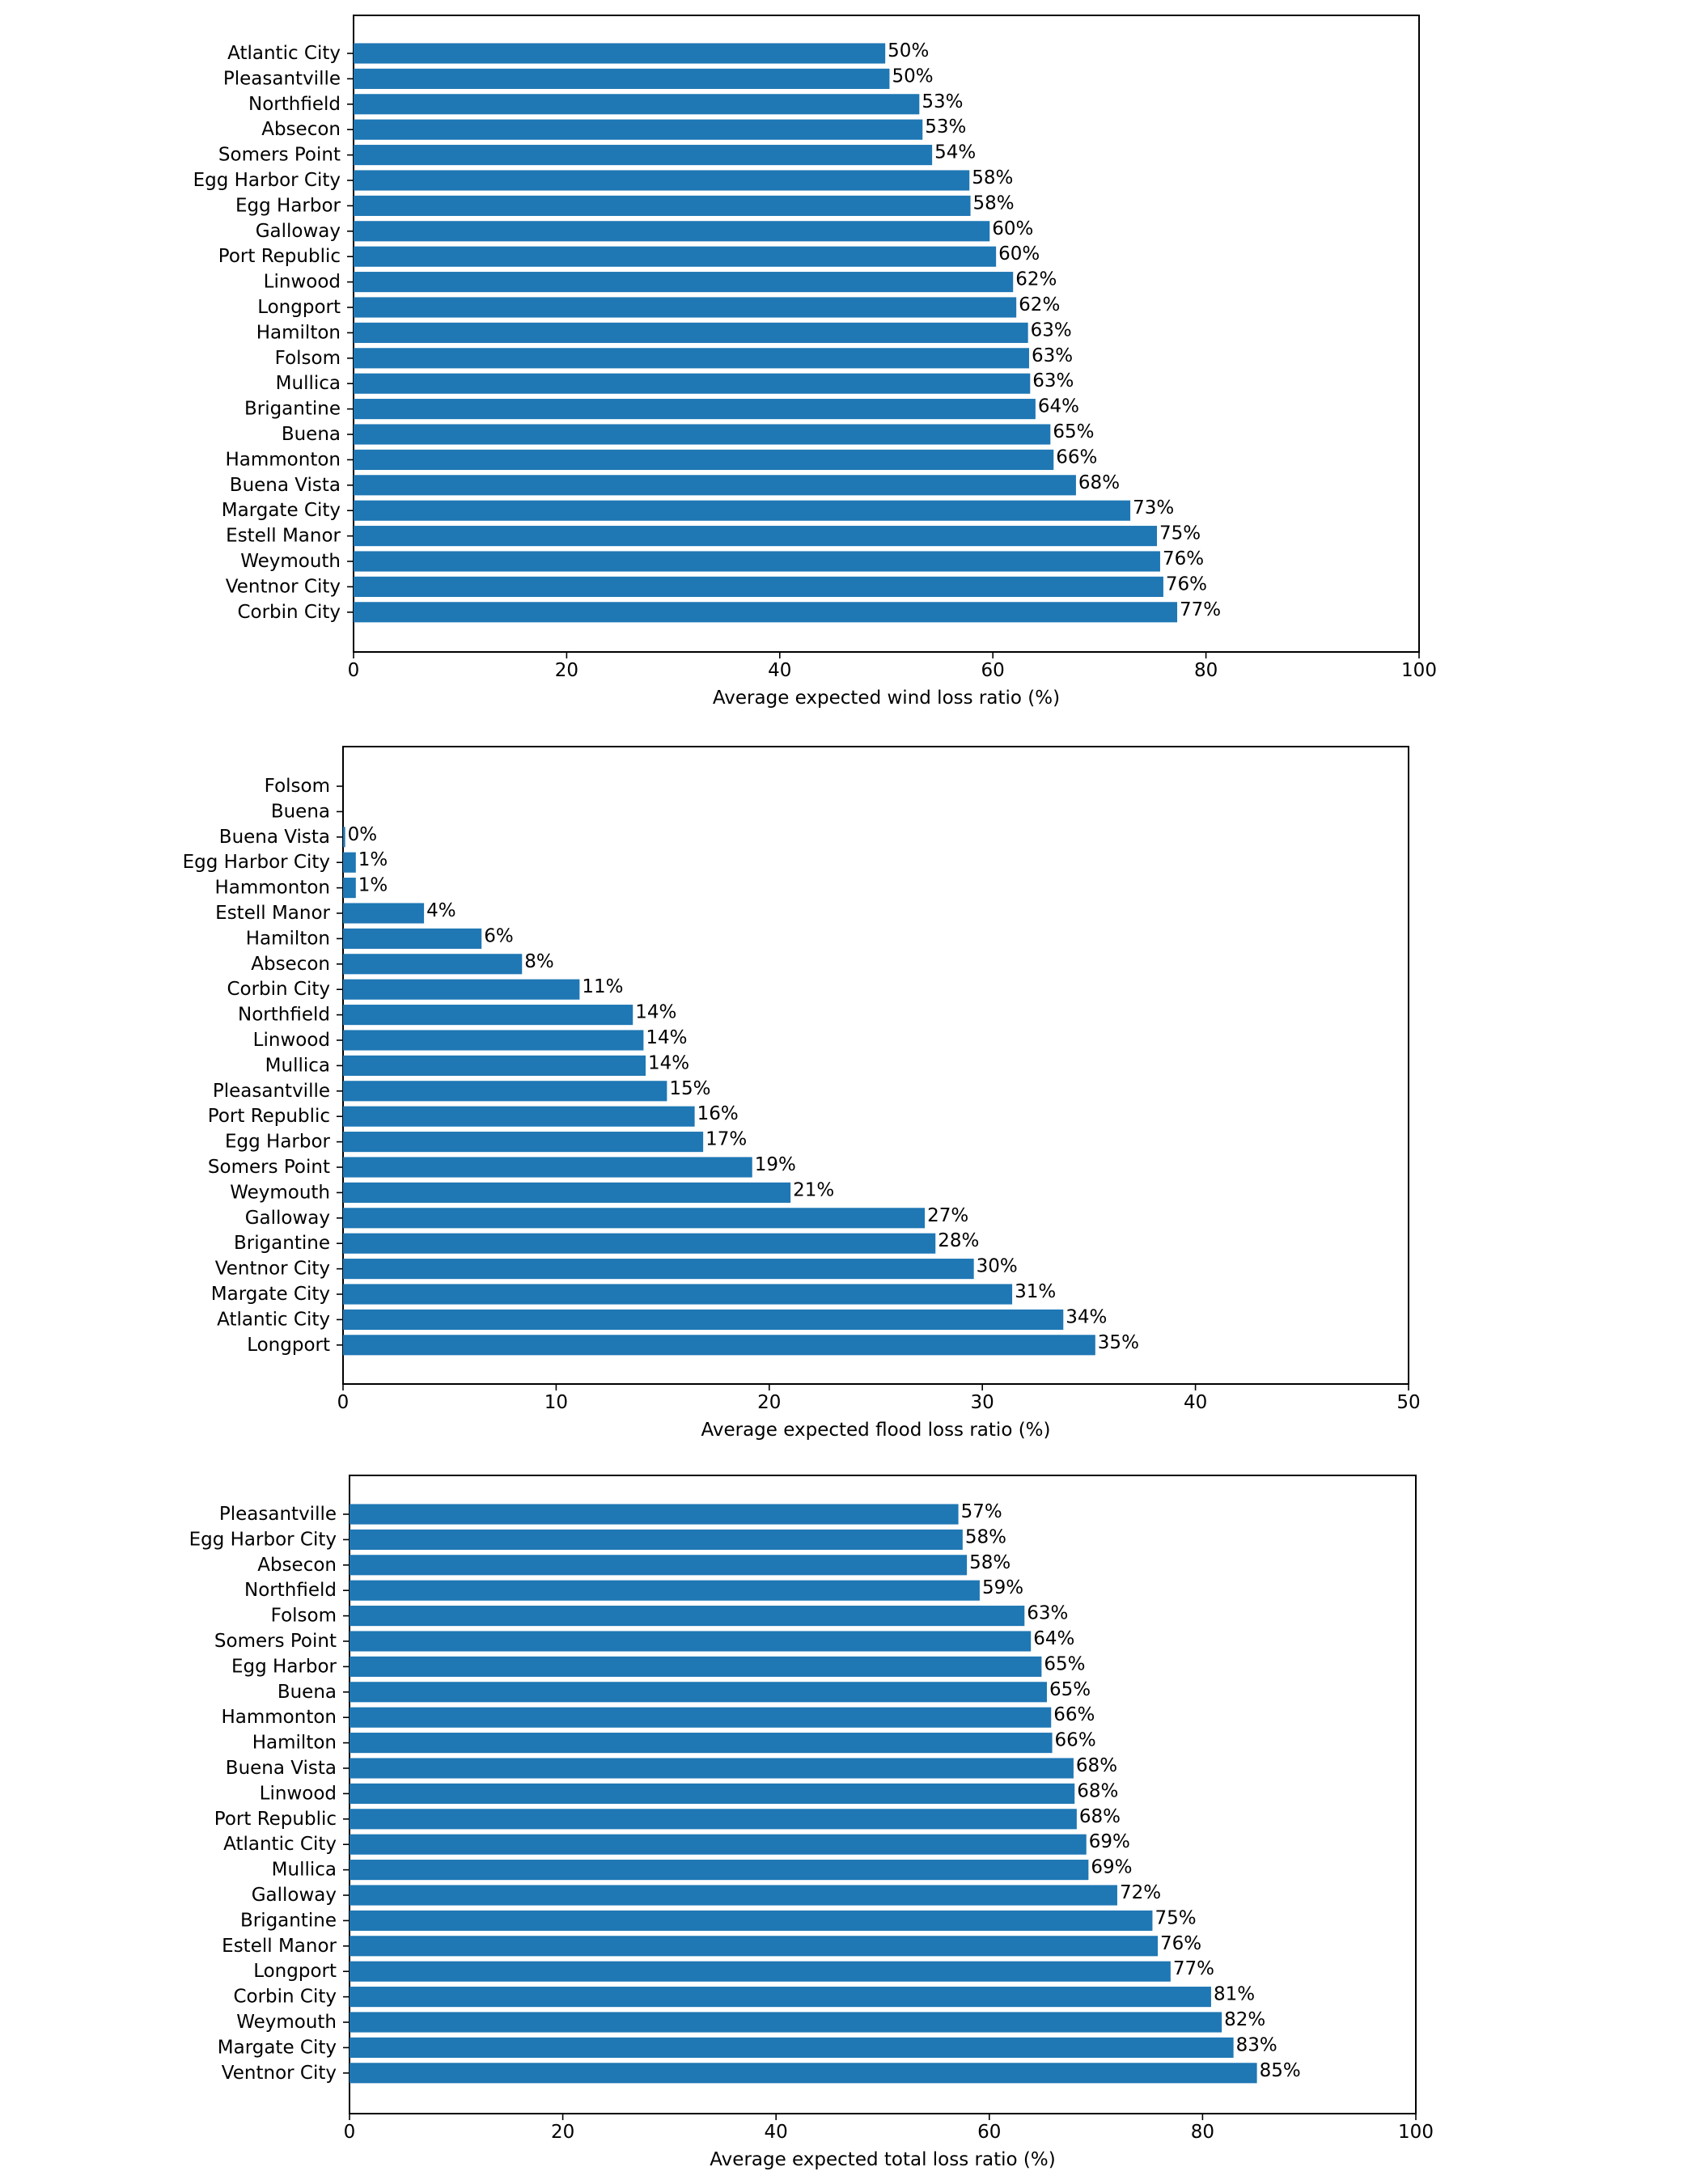  What do you see at coordinates (283, 586) in the screenshot?
I see `chart1-ytick-label: Ventnor City` at bounding box center [283, 586].